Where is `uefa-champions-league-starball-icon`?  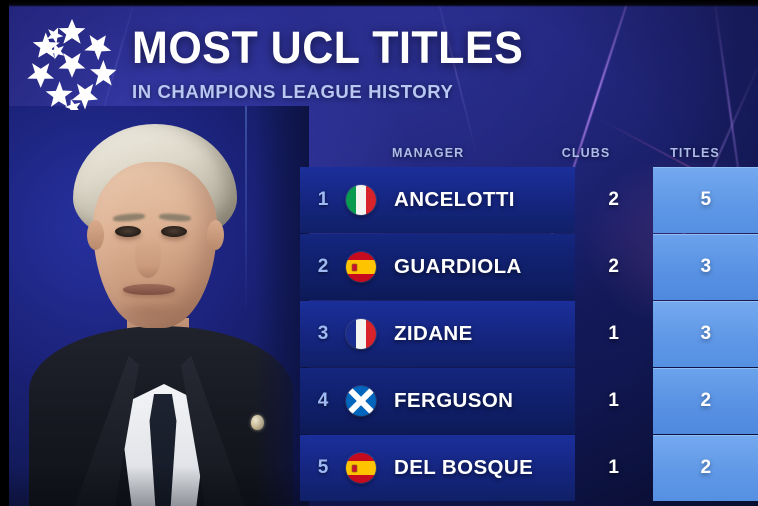 uefa-champions-league-starball-icon is located at coordinates (73, 68).